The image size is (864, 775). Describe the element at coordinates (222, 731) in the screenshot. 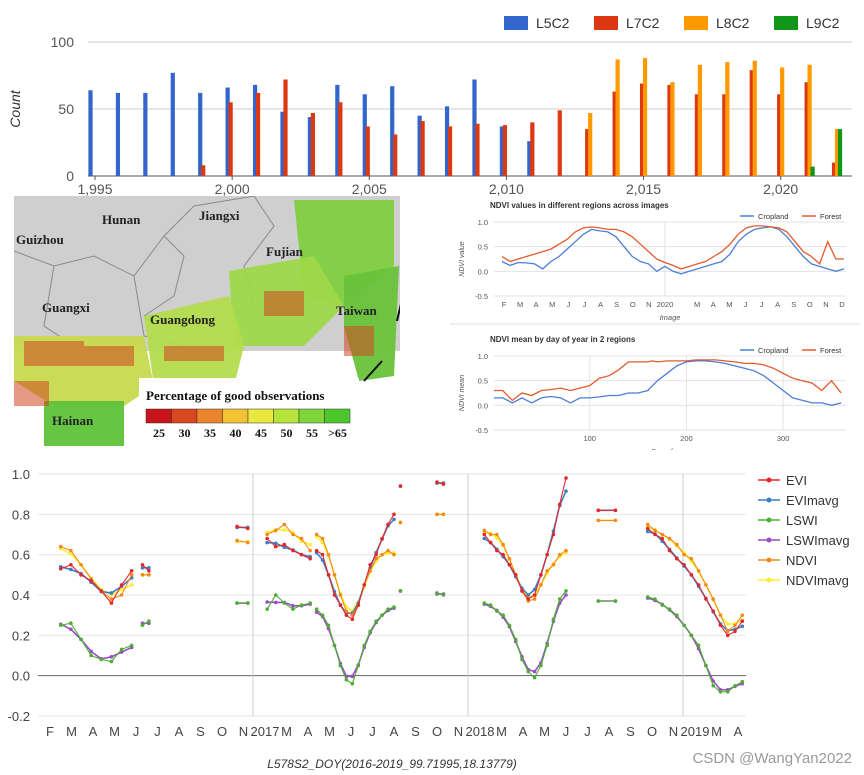

I see `x-tick-label: O` at that location.